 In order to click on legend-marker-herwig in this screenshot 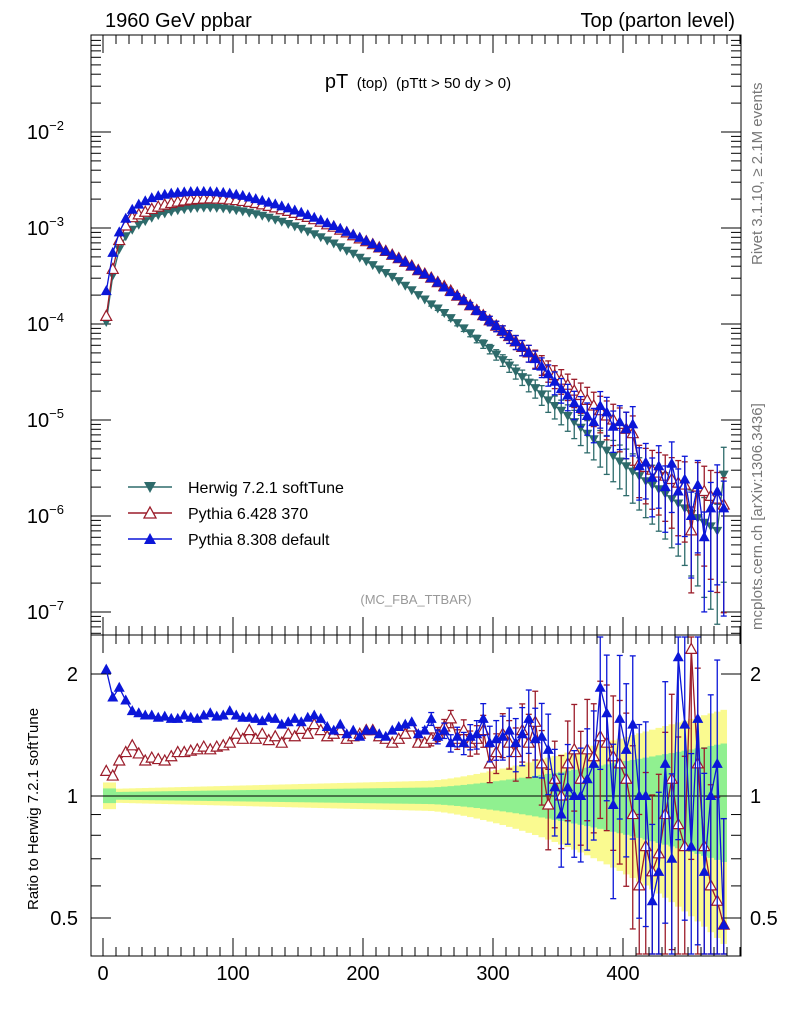, I will do `click(150, 487)`.